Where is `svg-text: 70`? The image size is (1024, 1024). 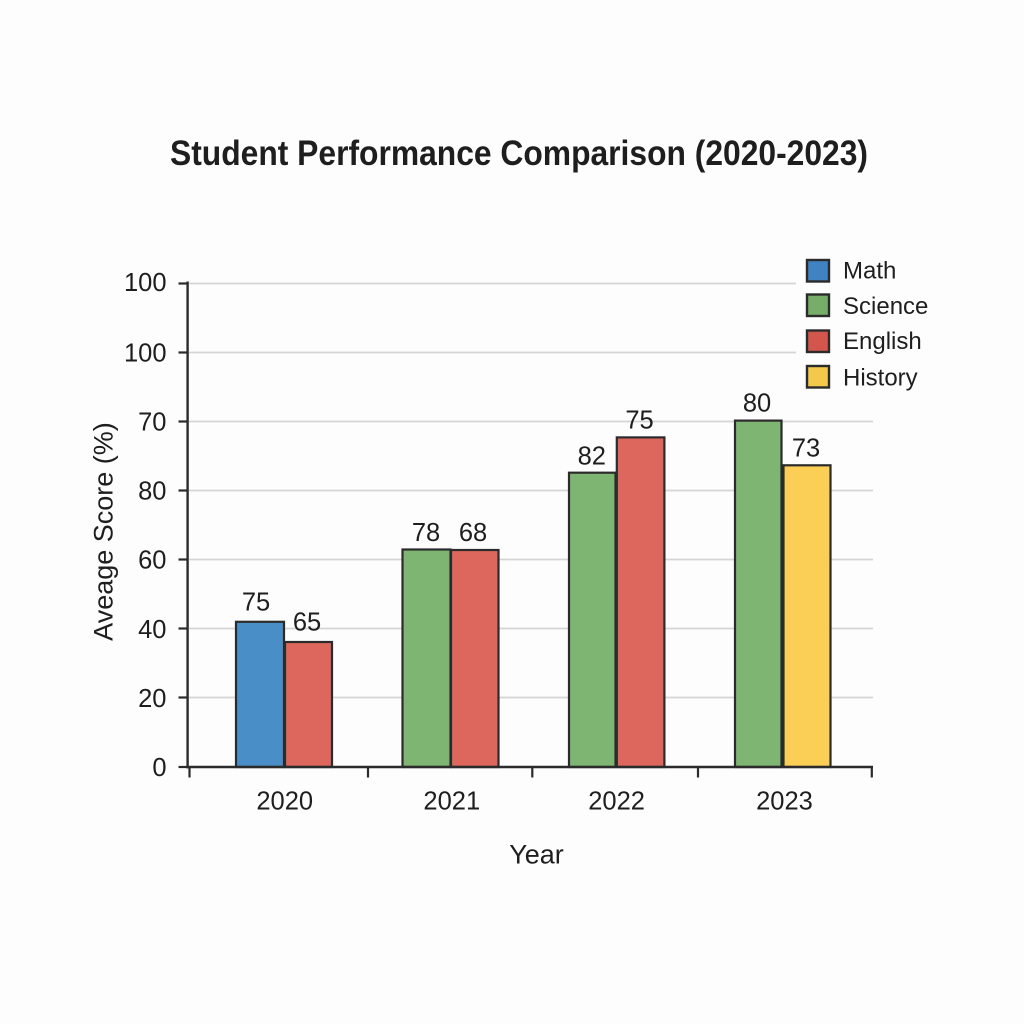
svg-text: 70 is located at coordinates (152, 423).